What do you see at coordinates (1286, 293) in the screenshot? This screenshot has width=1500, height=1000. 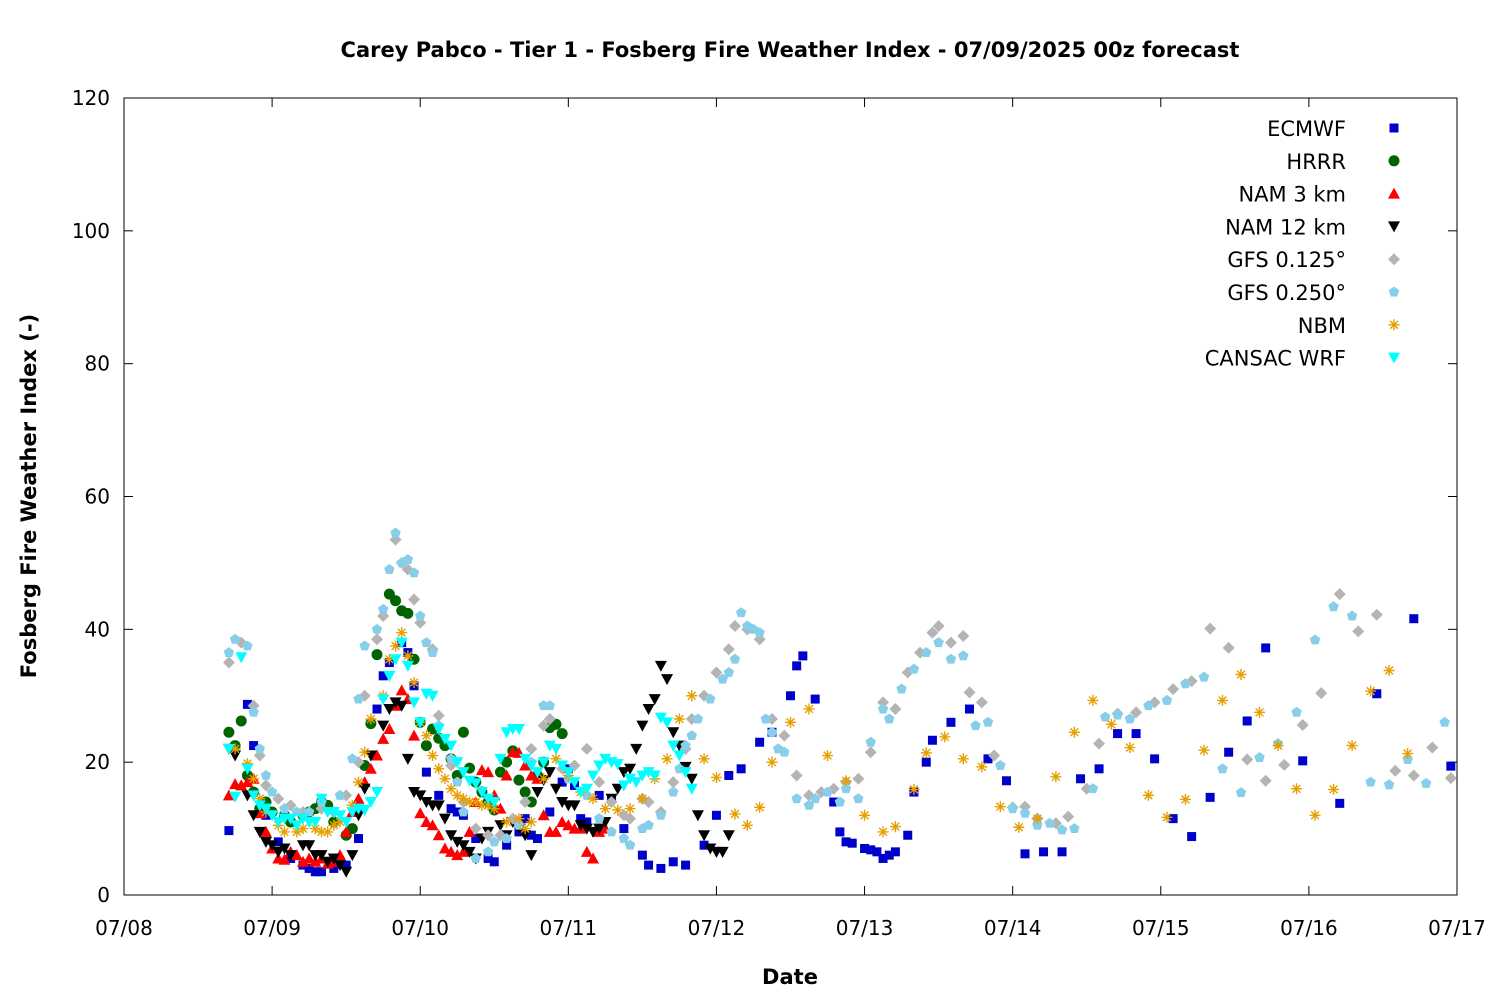 I see `legend-label: GFS 0.250°` at bounding box center [1286, 293].